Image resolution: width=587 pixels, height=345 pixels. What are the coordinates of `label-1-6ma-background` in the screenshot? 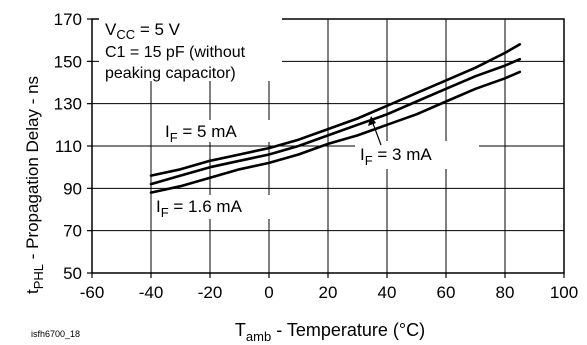 It's located at (211, 207).